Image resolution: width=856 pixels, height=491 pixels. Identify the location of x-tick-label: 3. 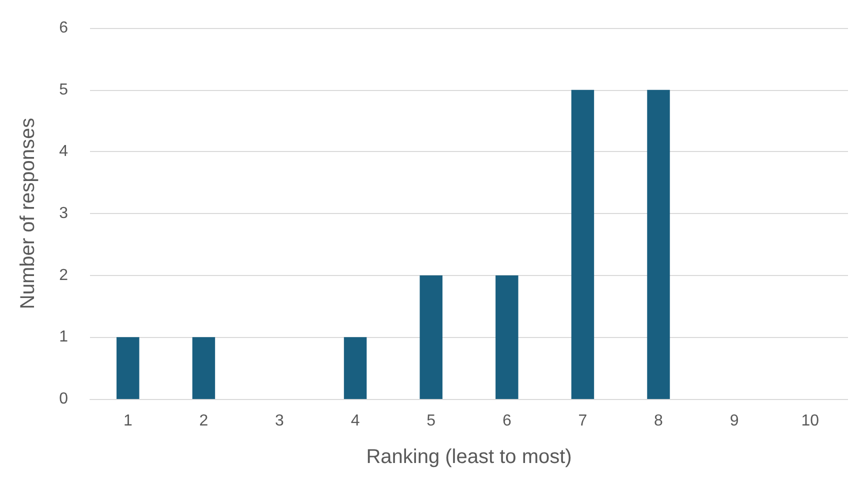
(279, 421).